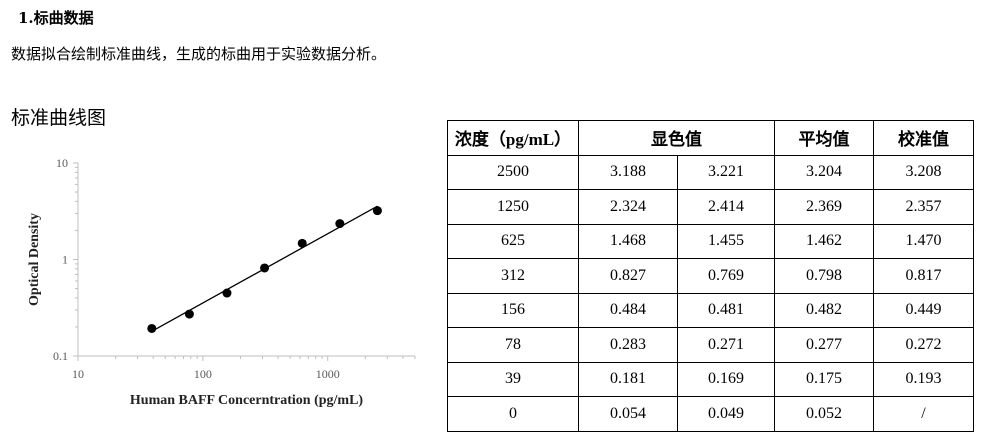  I want to click on table-cell: 625, so click(513, 241).